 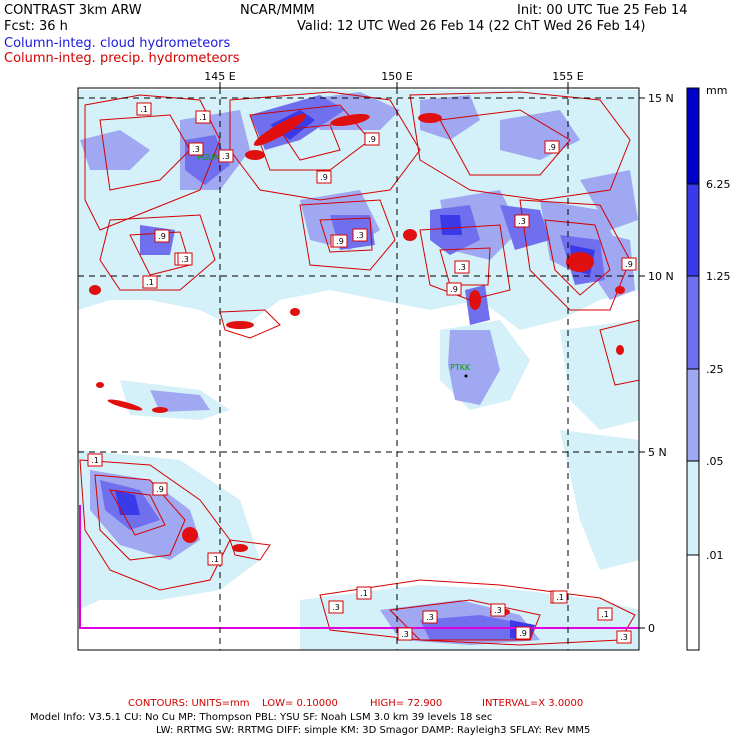 What do you see at coordinates (533, 703) in the screenshot?
I see `contour-interval: INTERVAL=X 3.0000` at bounding box center [533, 703].